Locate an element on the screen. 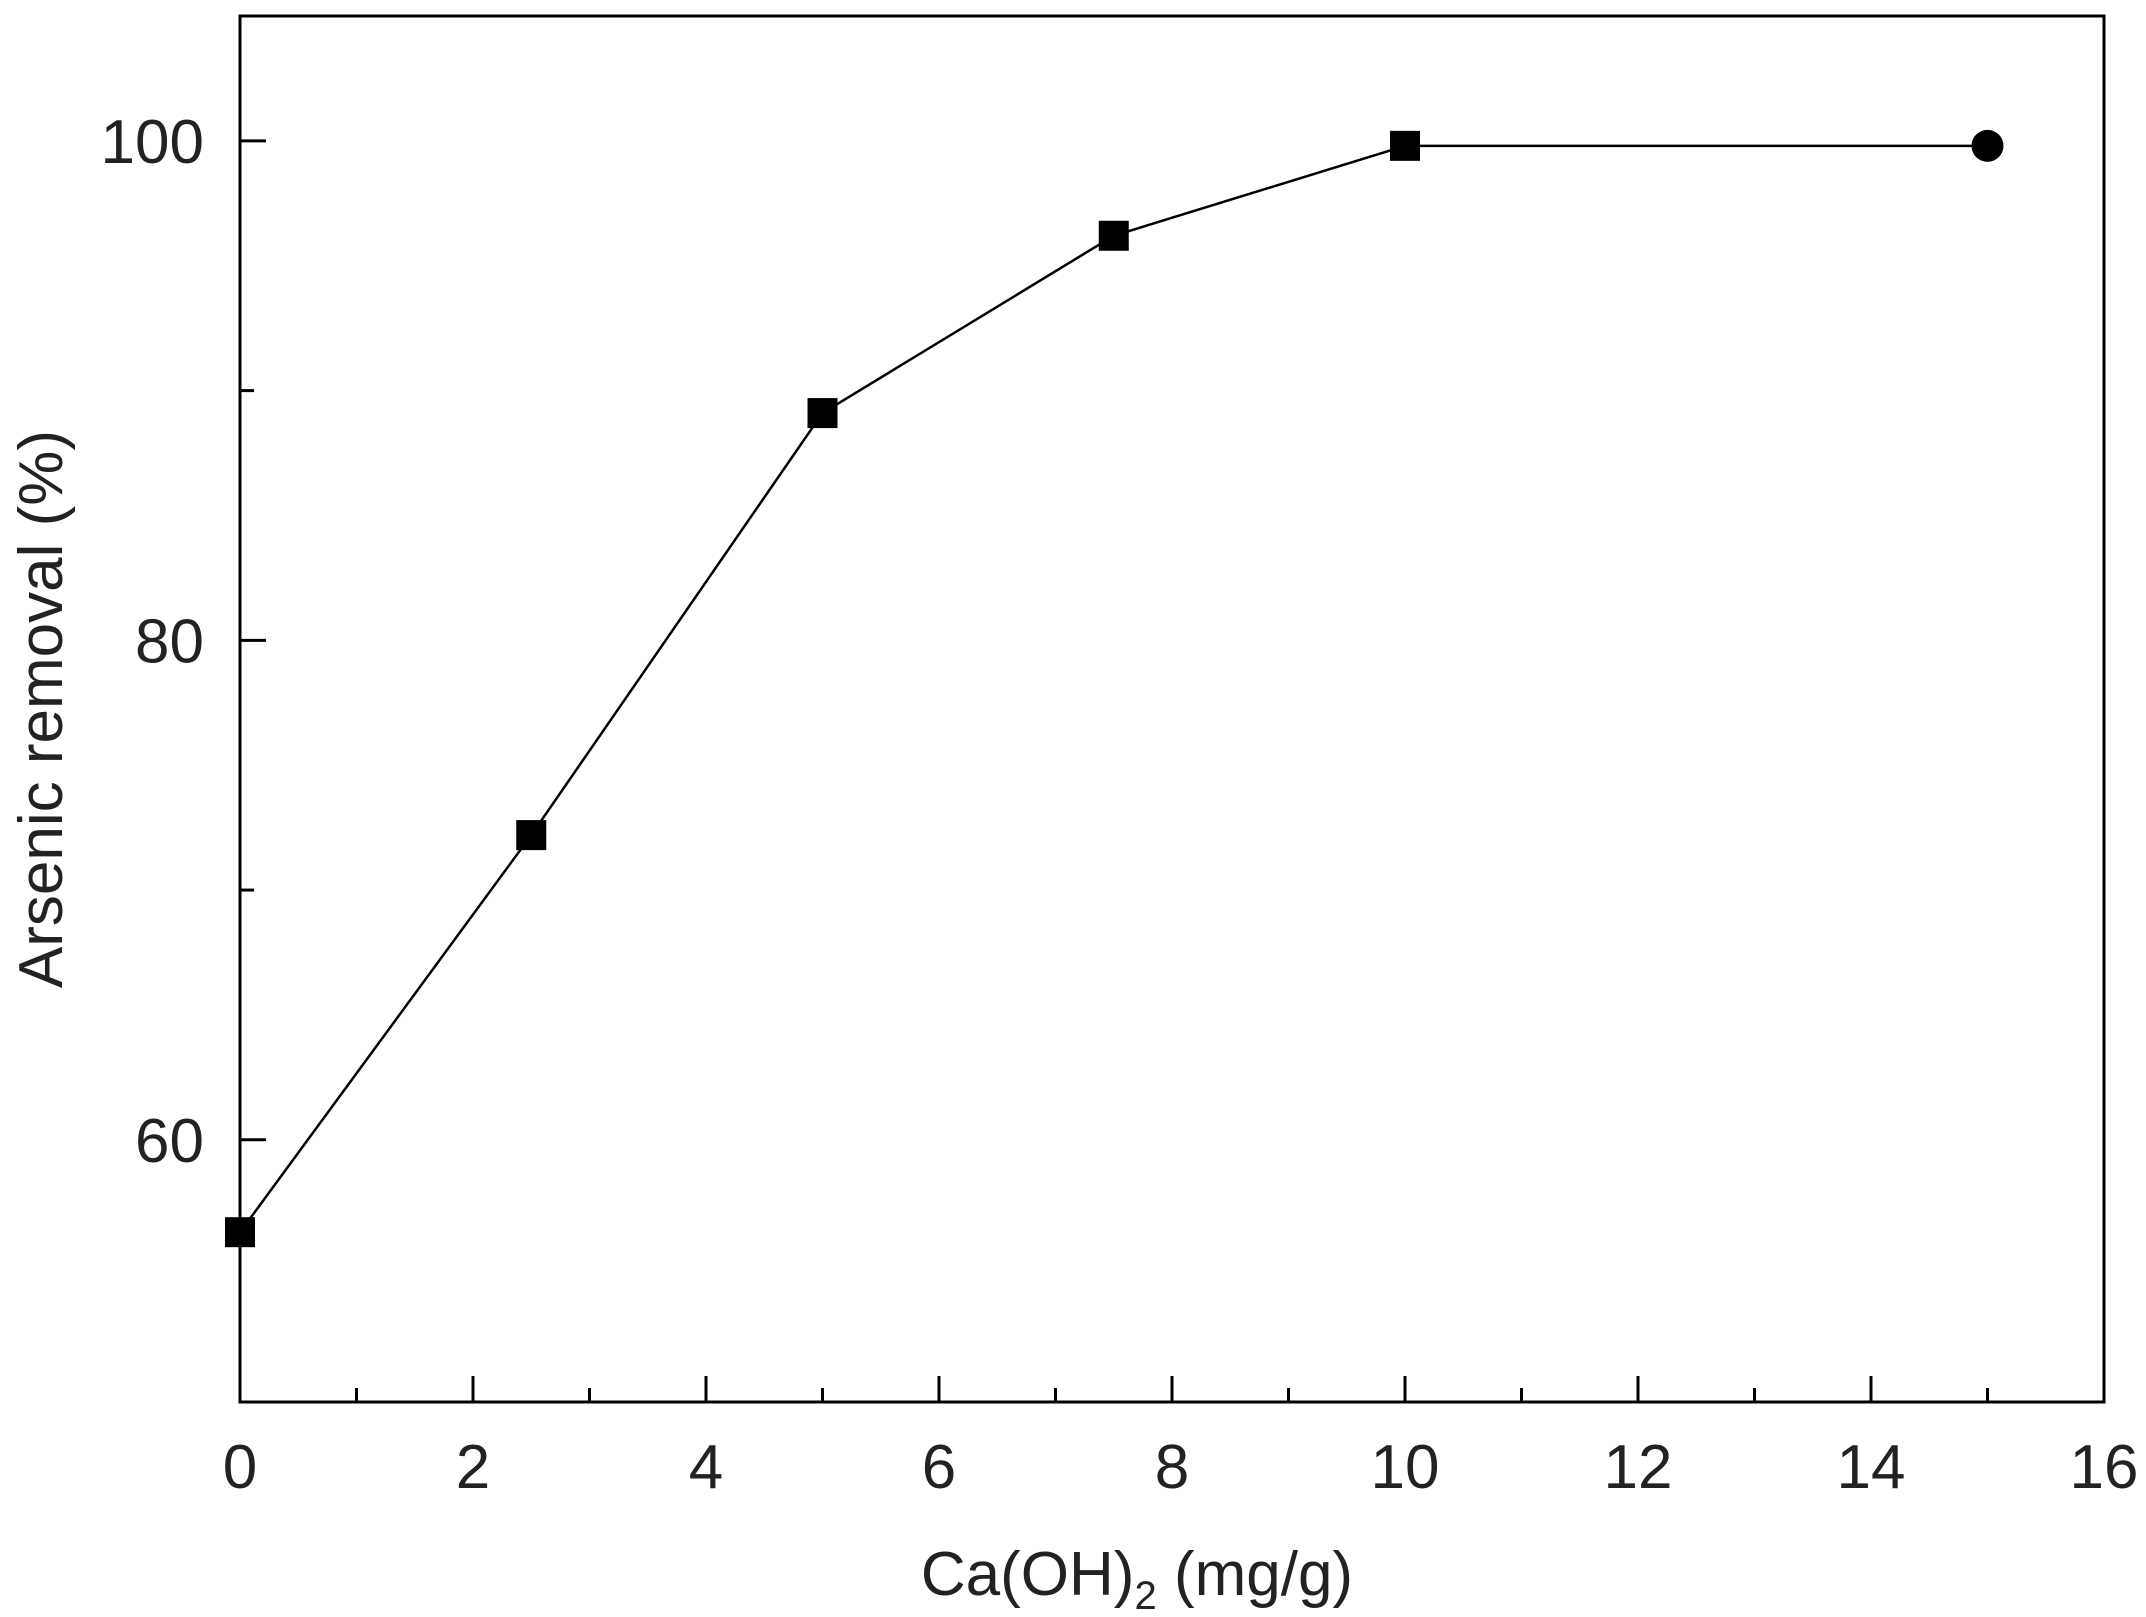  x-axis-title: Ca(OH)2 (mg/g) is located at coordinates (1137, 1578).